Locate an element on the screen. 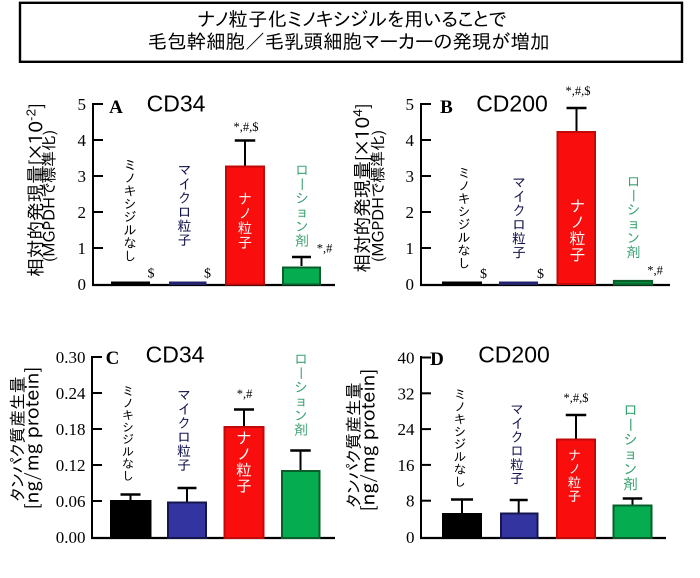 This screenshot has height=578, width=700. svg-text: 8 is located at coordinates (410, 501).